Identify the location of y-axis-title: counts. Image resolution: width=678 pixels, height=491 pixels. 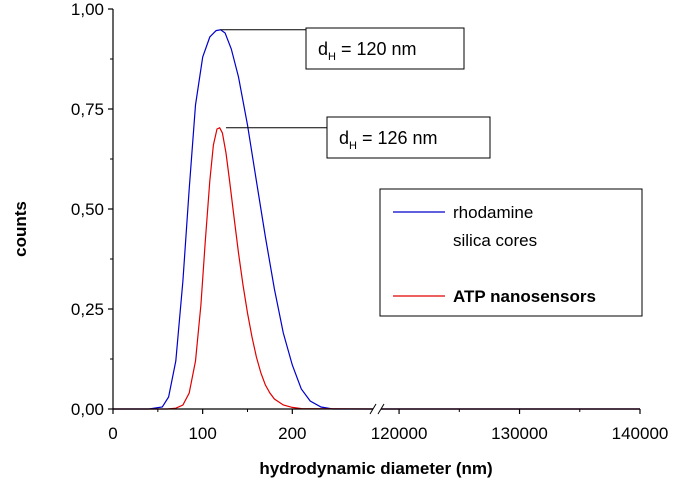
(20, 229).